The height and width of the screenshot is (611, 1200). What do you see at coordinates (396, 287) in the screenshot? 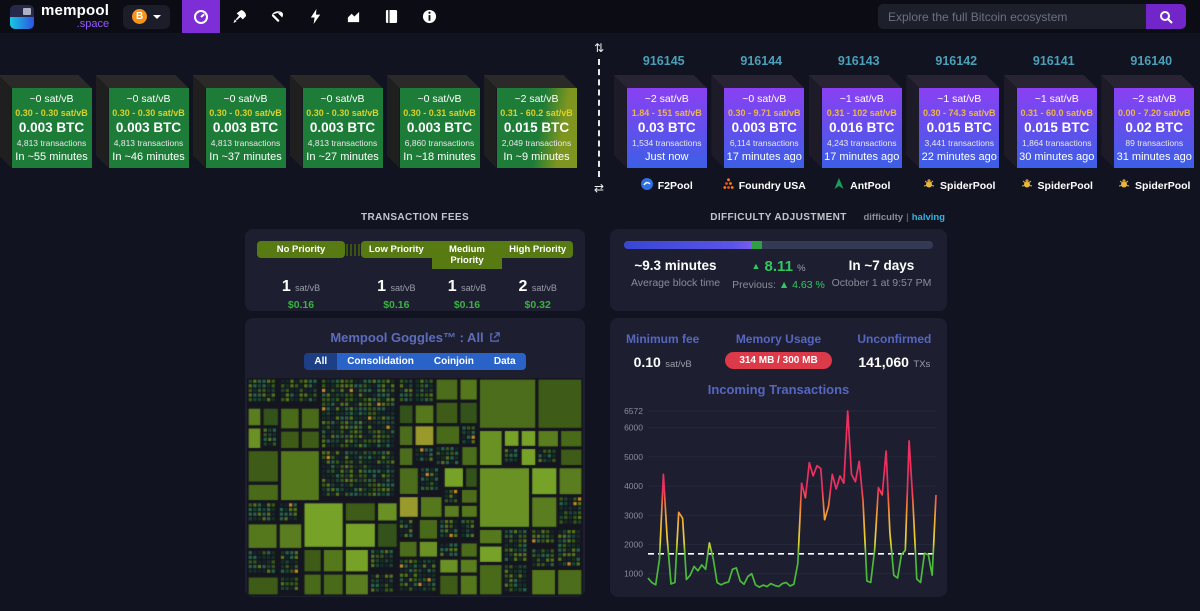
I see `fee-rate: 1 sat/vB` at bounding box center [396, 287].